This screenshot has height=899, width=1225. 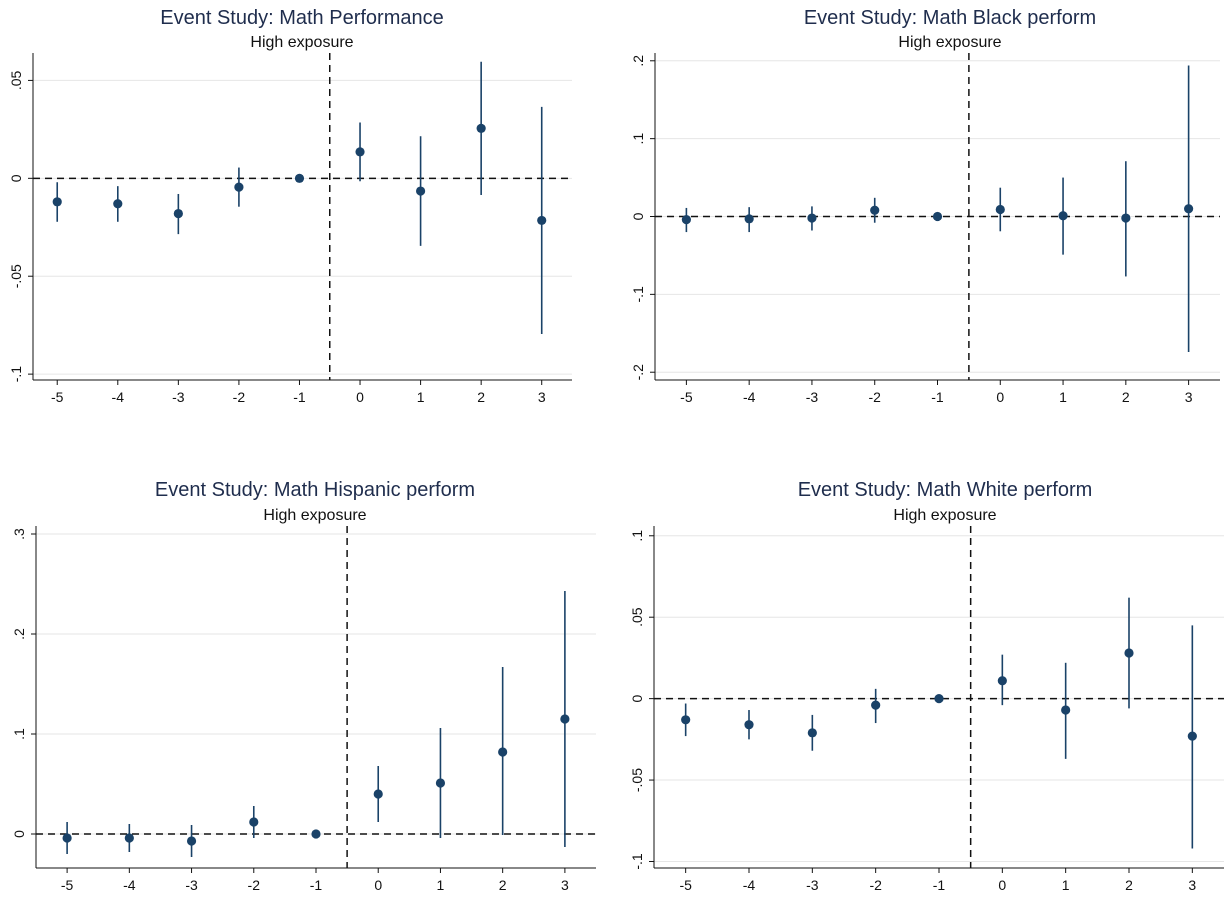 What do you see at coordinates (638, 372) in the screenshot?
I see `y-tick-label: -.2` at bounding box center [638, 372].